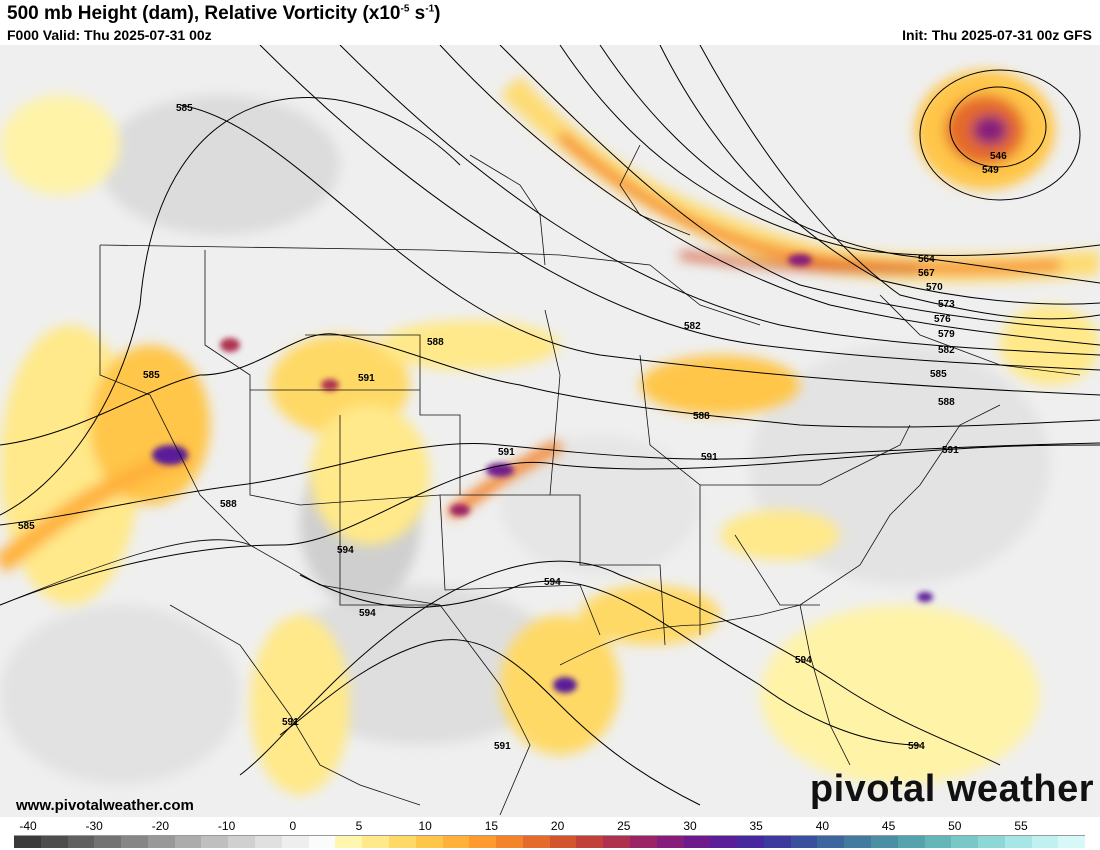  I want to click on colorbar-label: 45, so click(888, 826).